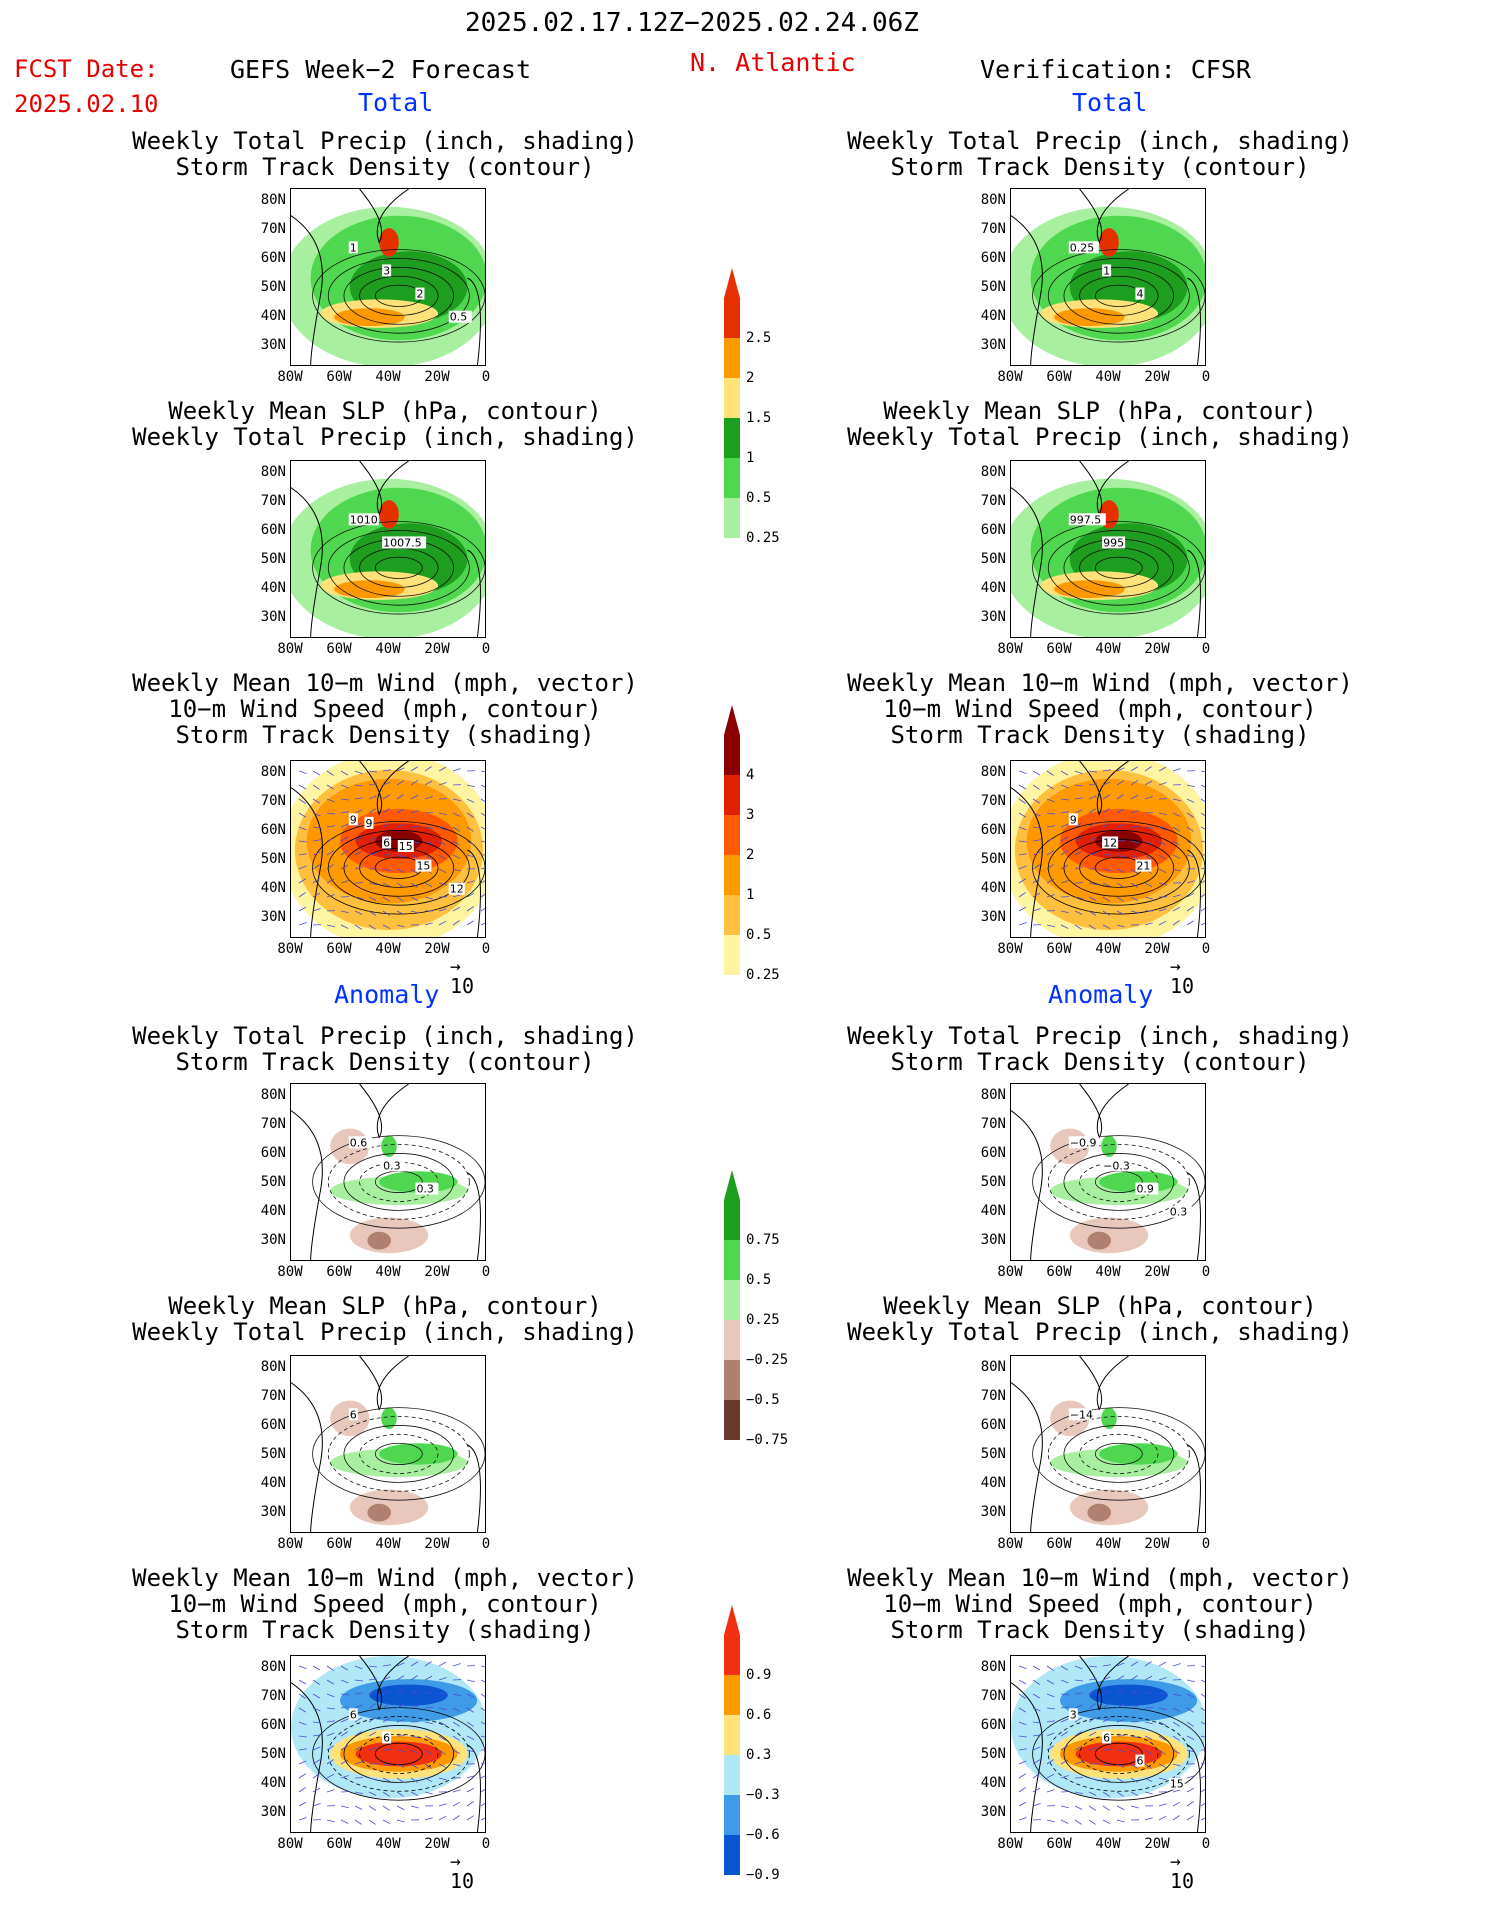 The height and width of the screenshot is (1925, 1487). Describe the element at coordinates (290, 649) in the screenshot. I see `lon-tick: 80W` at that location.